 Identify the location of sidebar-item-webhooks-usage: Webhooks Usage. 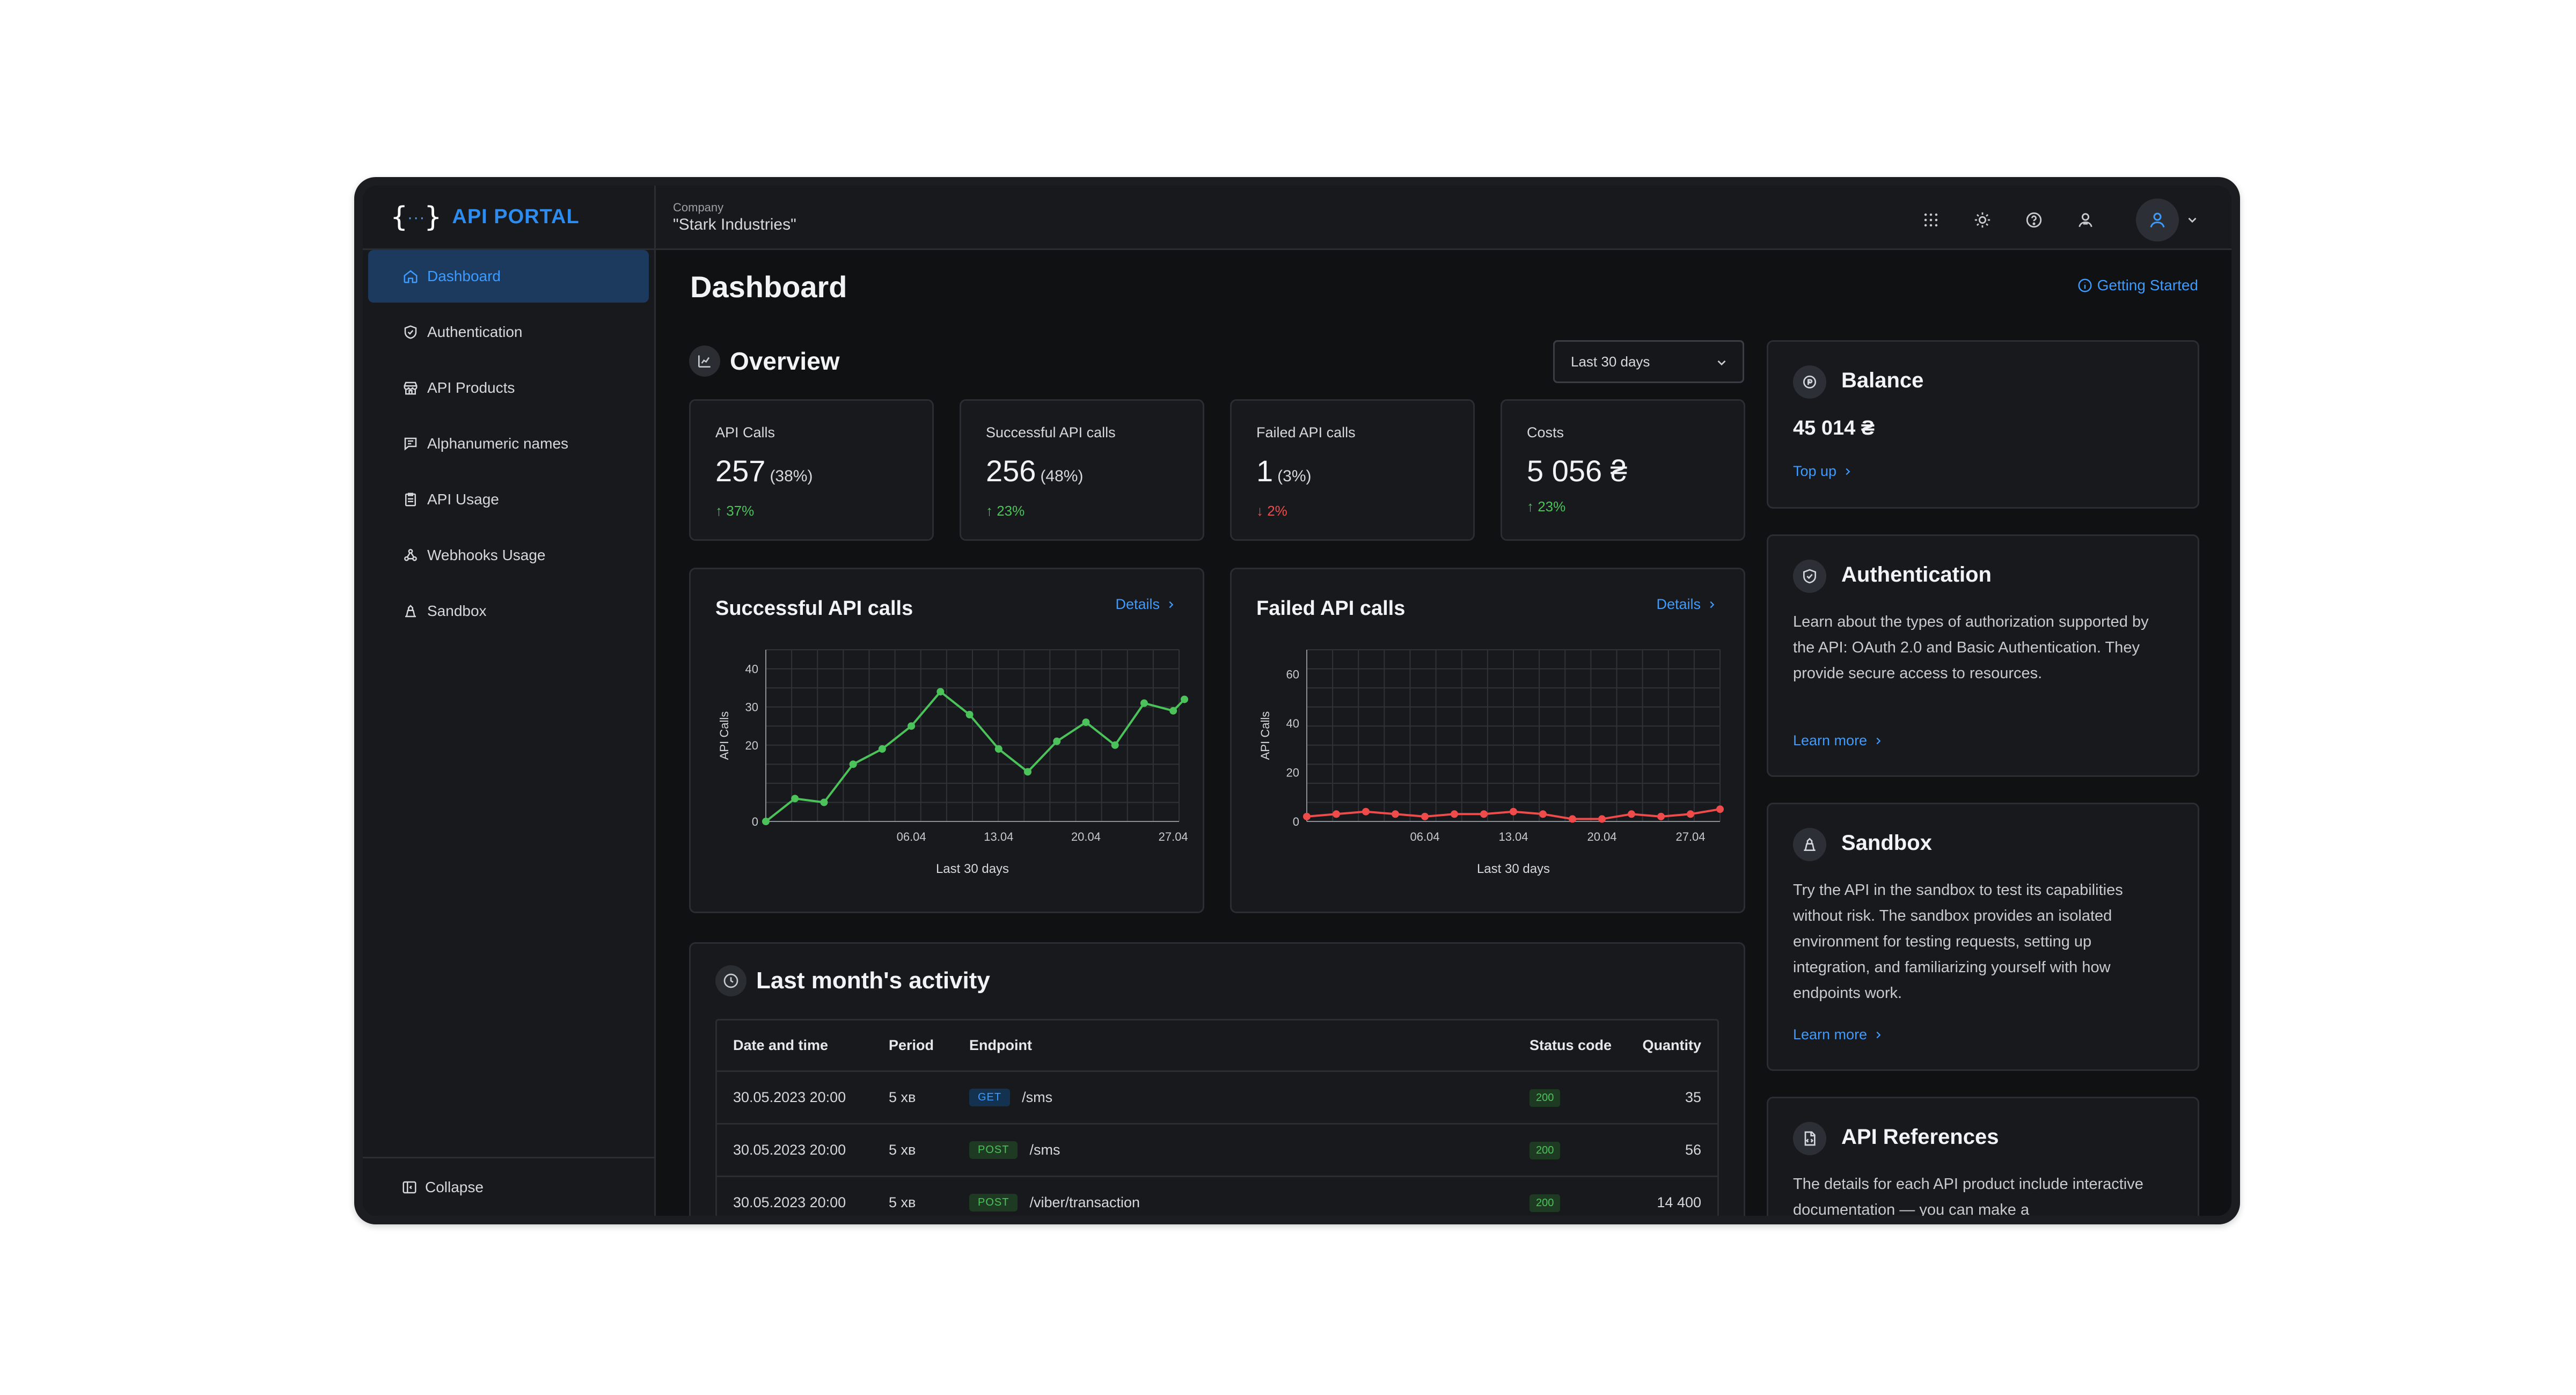
(508, 555).